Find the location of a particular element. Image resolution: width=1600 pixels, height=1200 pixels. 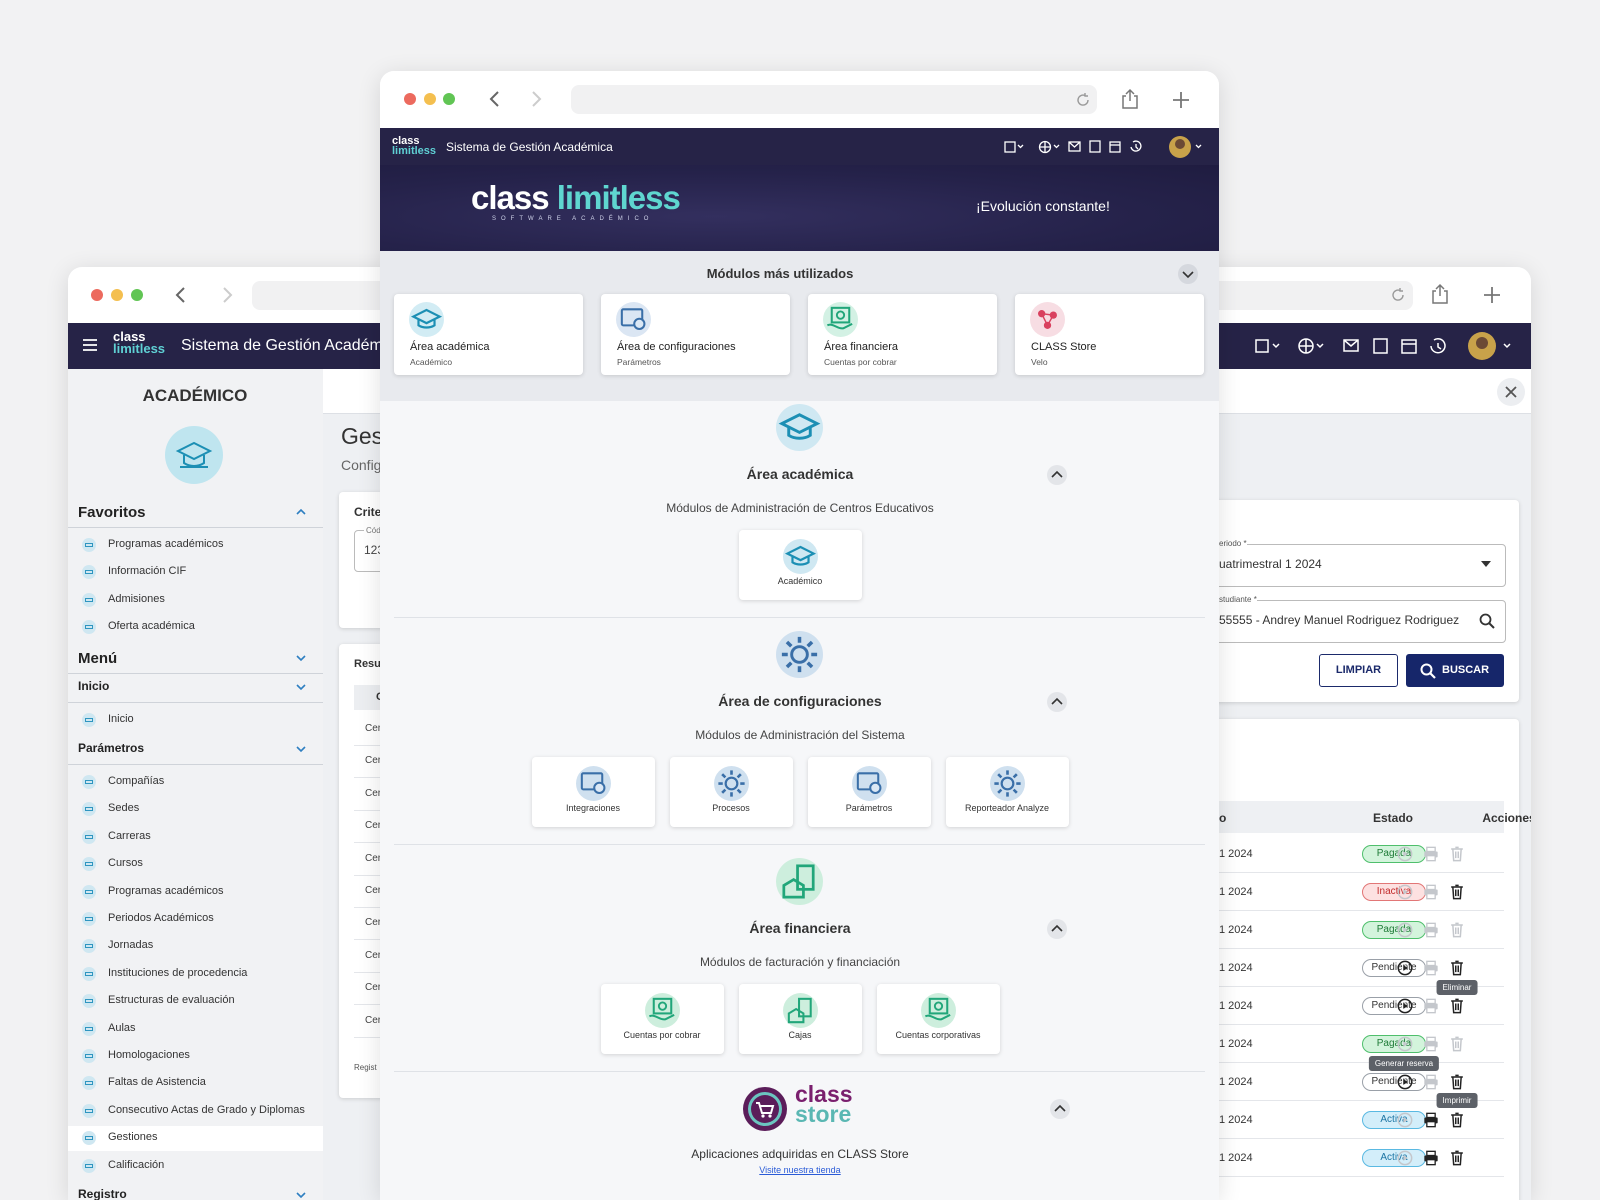

menu-heading: Menú is located at coordinates (98, 658).